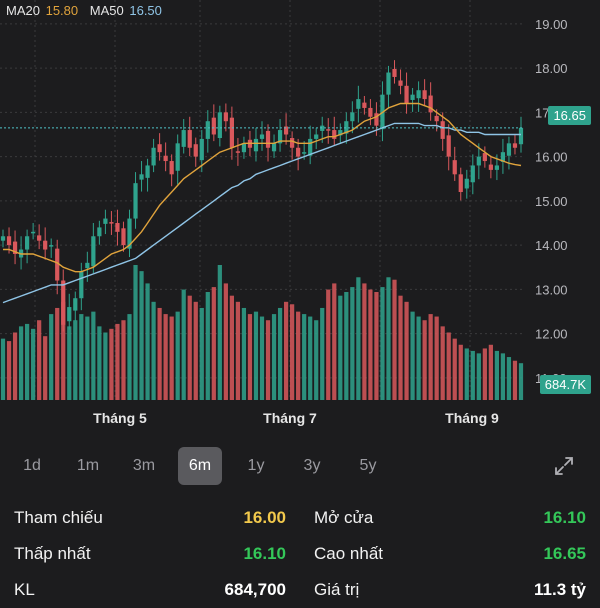  I want to click on y-tick-label: 14.00, so click(551, 245).